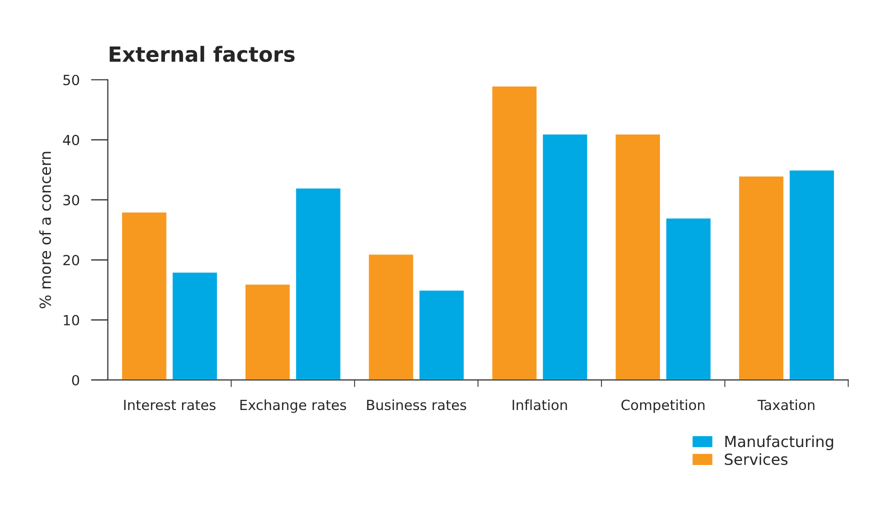 This screenshot has width=891, height=508. Describe the element at coordinates (71, 80) in the screenshot. I see `y-tick-label: 50` at that location.